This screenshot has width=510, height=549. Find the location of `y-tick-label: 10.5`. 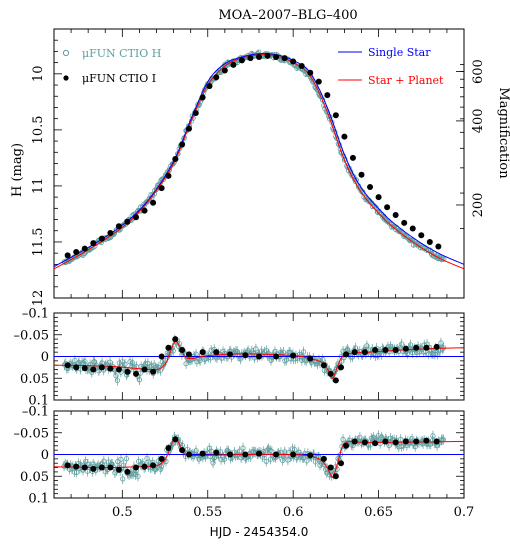

y-tick-label: 10.5 is located at coordinates (38, 129).